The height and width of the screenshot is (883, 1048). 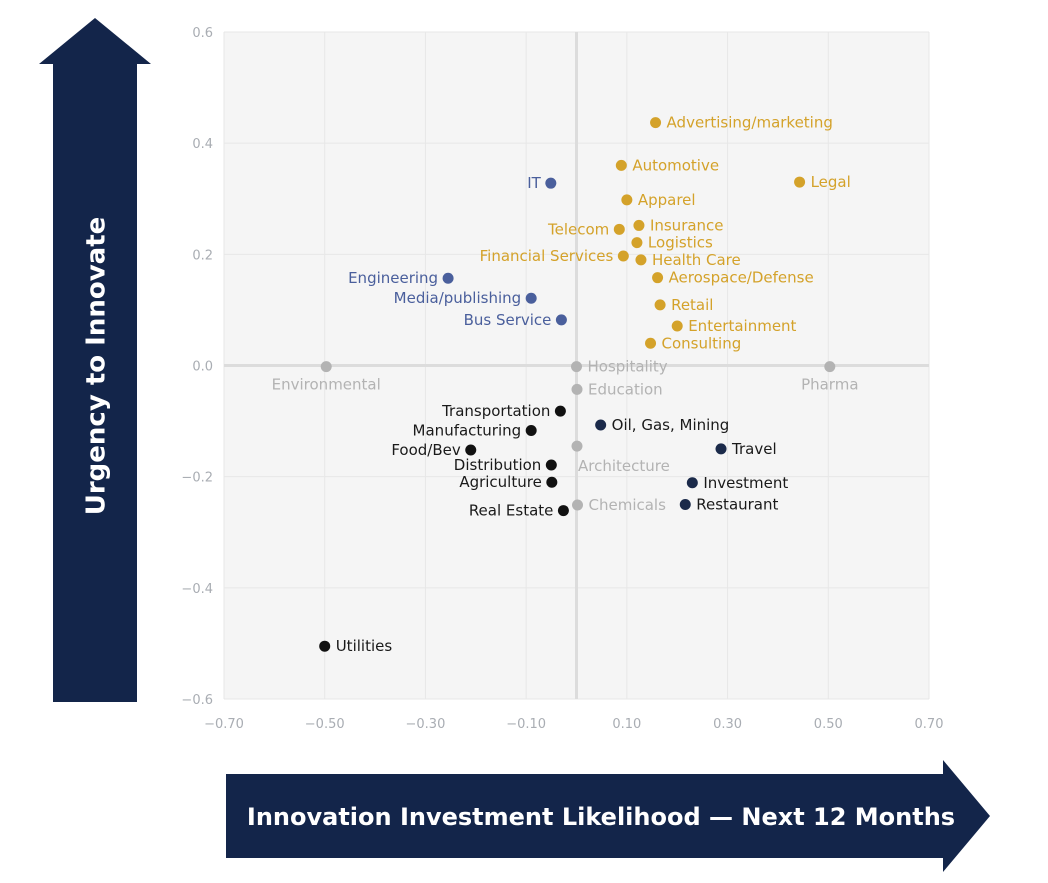 I want to click on point-label: Media/publishing, so click(x=458, y=298).